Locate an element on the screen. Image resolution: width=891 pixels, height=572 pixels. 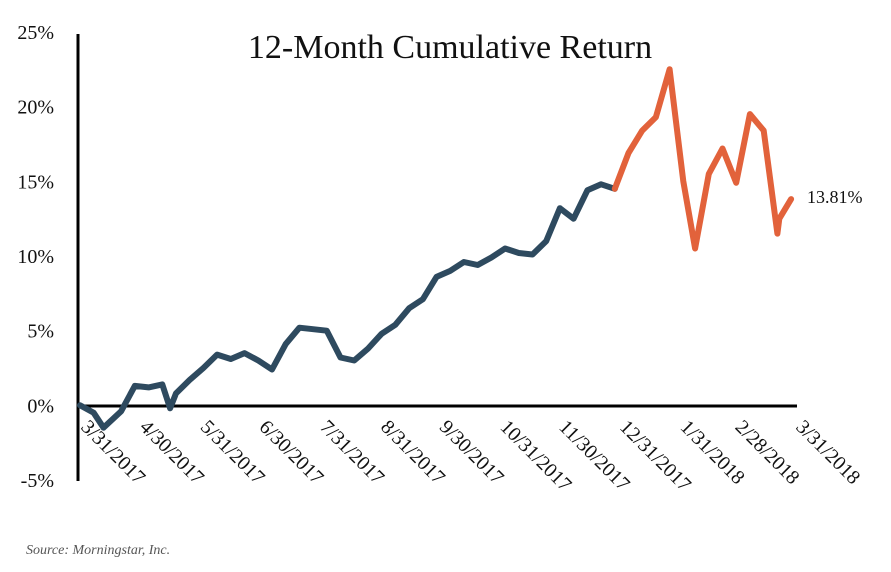
y-axis-ticks: 25% 20% 15% 10% 5% 0% -5% is located at coordinates (35, 257).